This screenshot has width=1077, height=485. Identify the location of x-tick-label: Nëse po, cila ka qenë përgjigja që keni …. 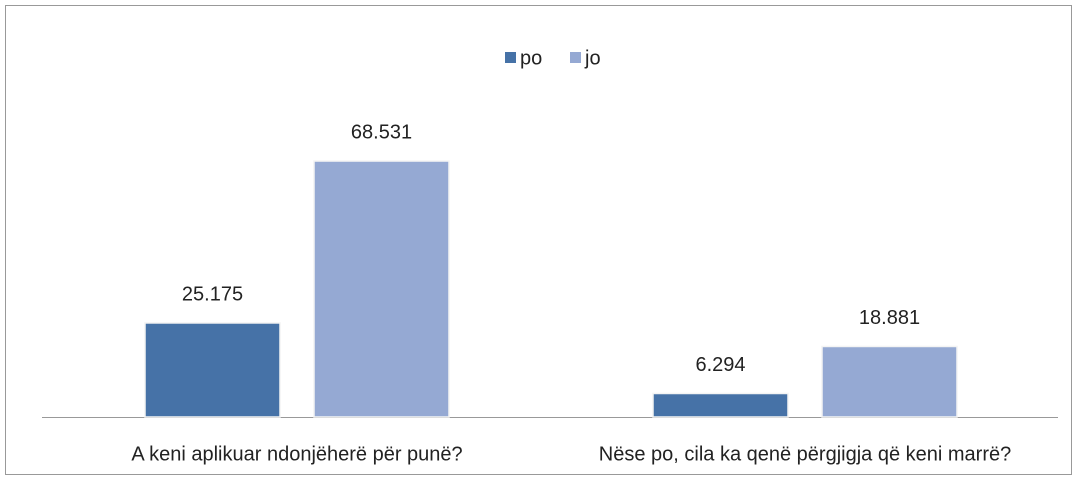
(805, 454).